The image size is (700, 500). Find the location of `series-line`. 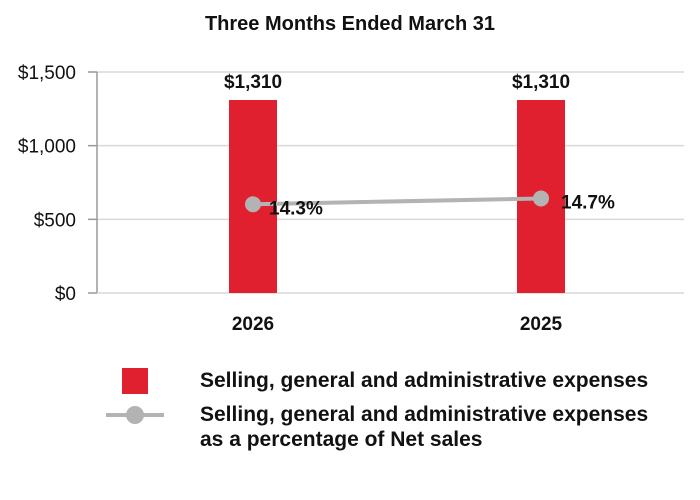

series-line is located at coordinates (397, 201).